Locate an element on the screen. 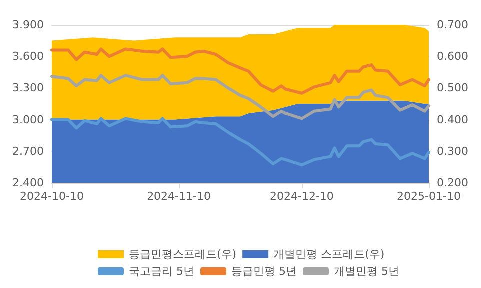 The height and width of the screenshot is (288, 481). legend-label: 개별민평 5년 is located at coordinates (367, 271).